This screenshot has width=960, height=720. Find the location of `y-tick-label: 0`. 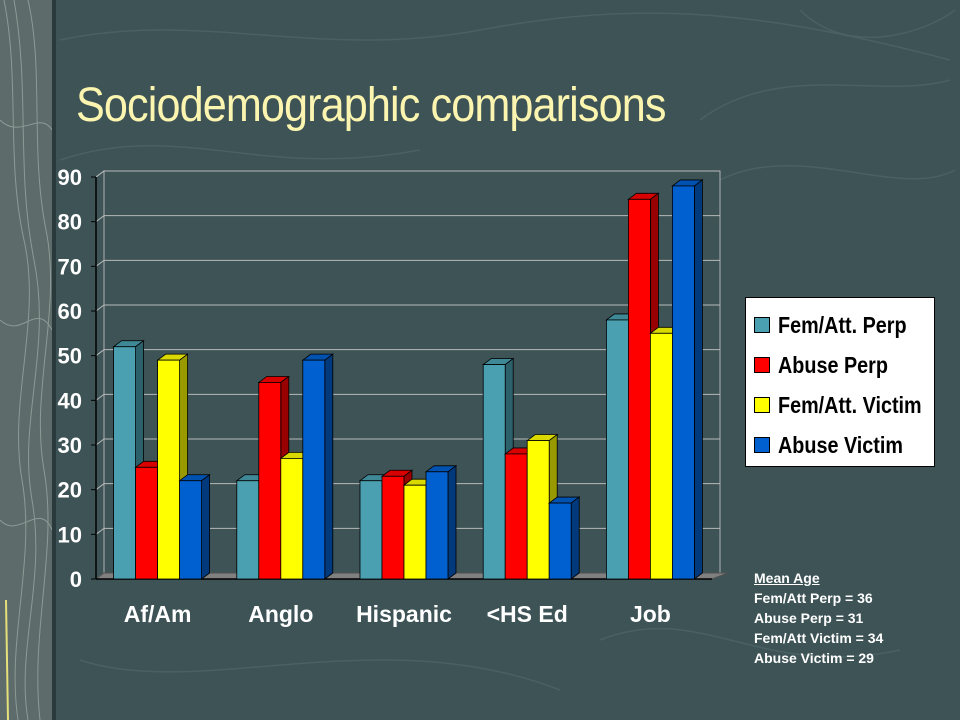

y-tick-label: 0 is located at coordinates (76, 579).